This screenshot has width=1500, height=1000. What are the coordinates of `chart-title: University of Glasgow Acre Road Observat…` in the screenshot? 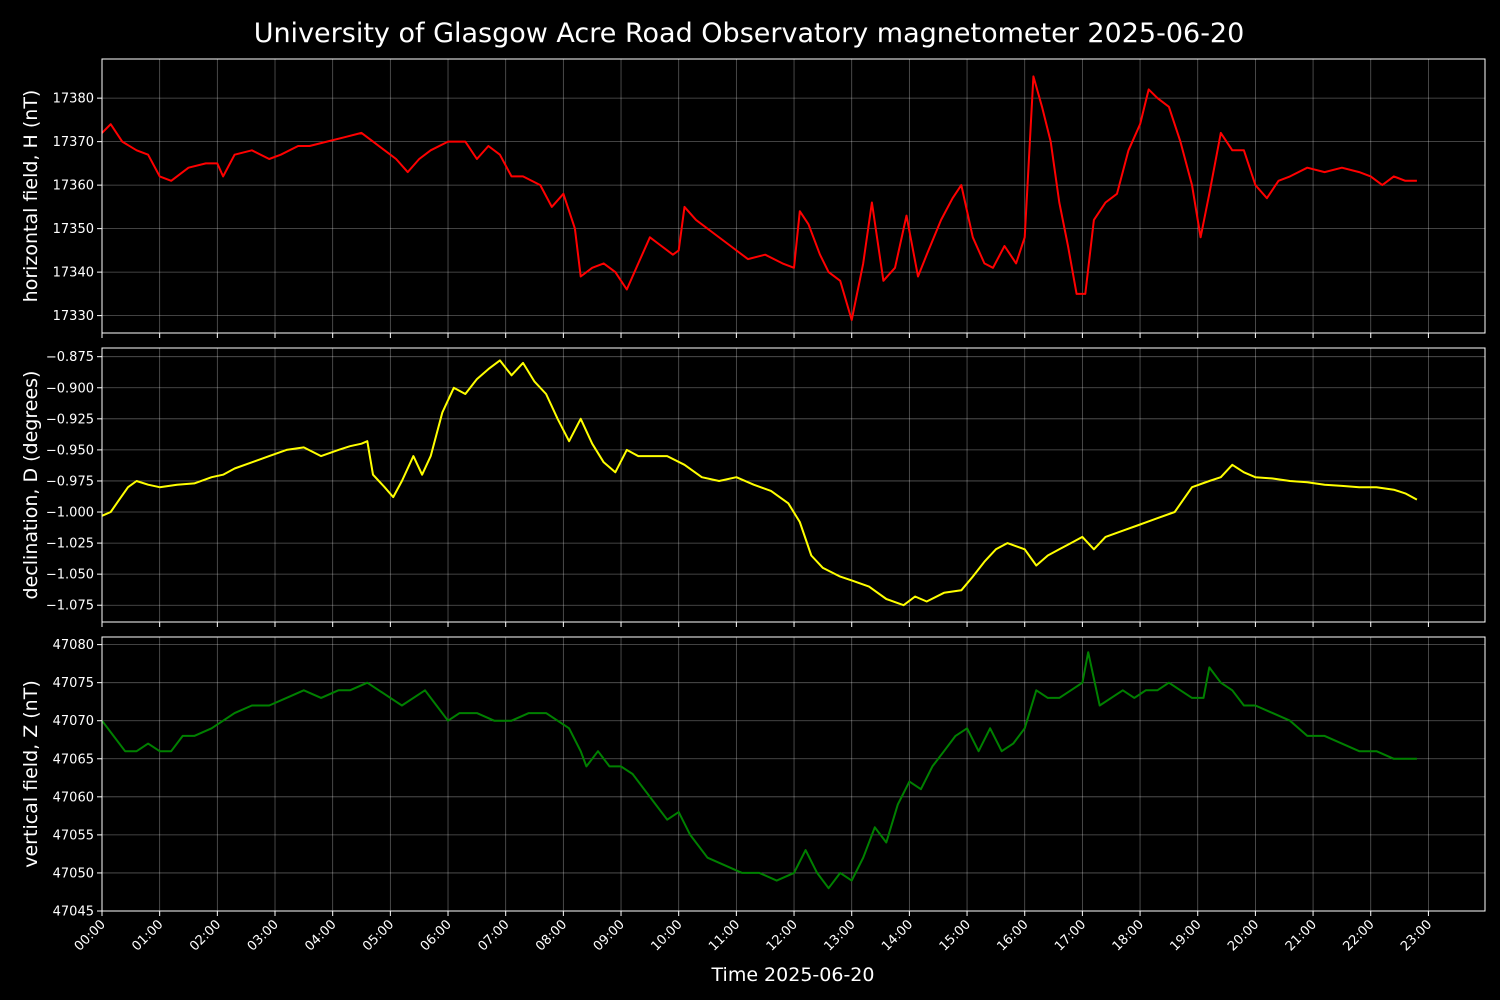 It's located at (749, 33).